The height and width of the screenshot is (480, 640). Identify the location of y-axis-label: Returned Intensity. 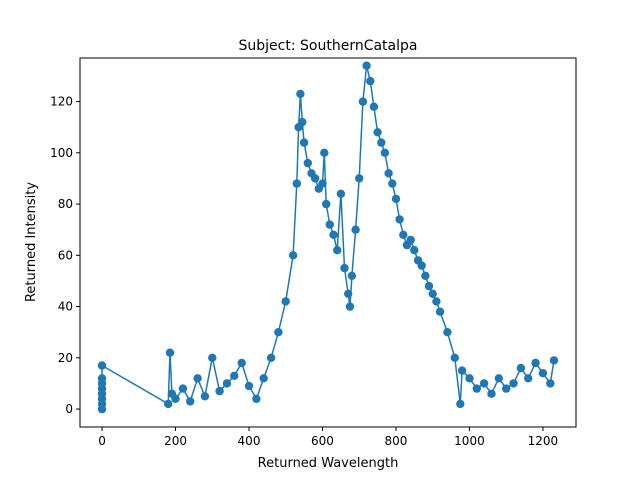
(31, 242).